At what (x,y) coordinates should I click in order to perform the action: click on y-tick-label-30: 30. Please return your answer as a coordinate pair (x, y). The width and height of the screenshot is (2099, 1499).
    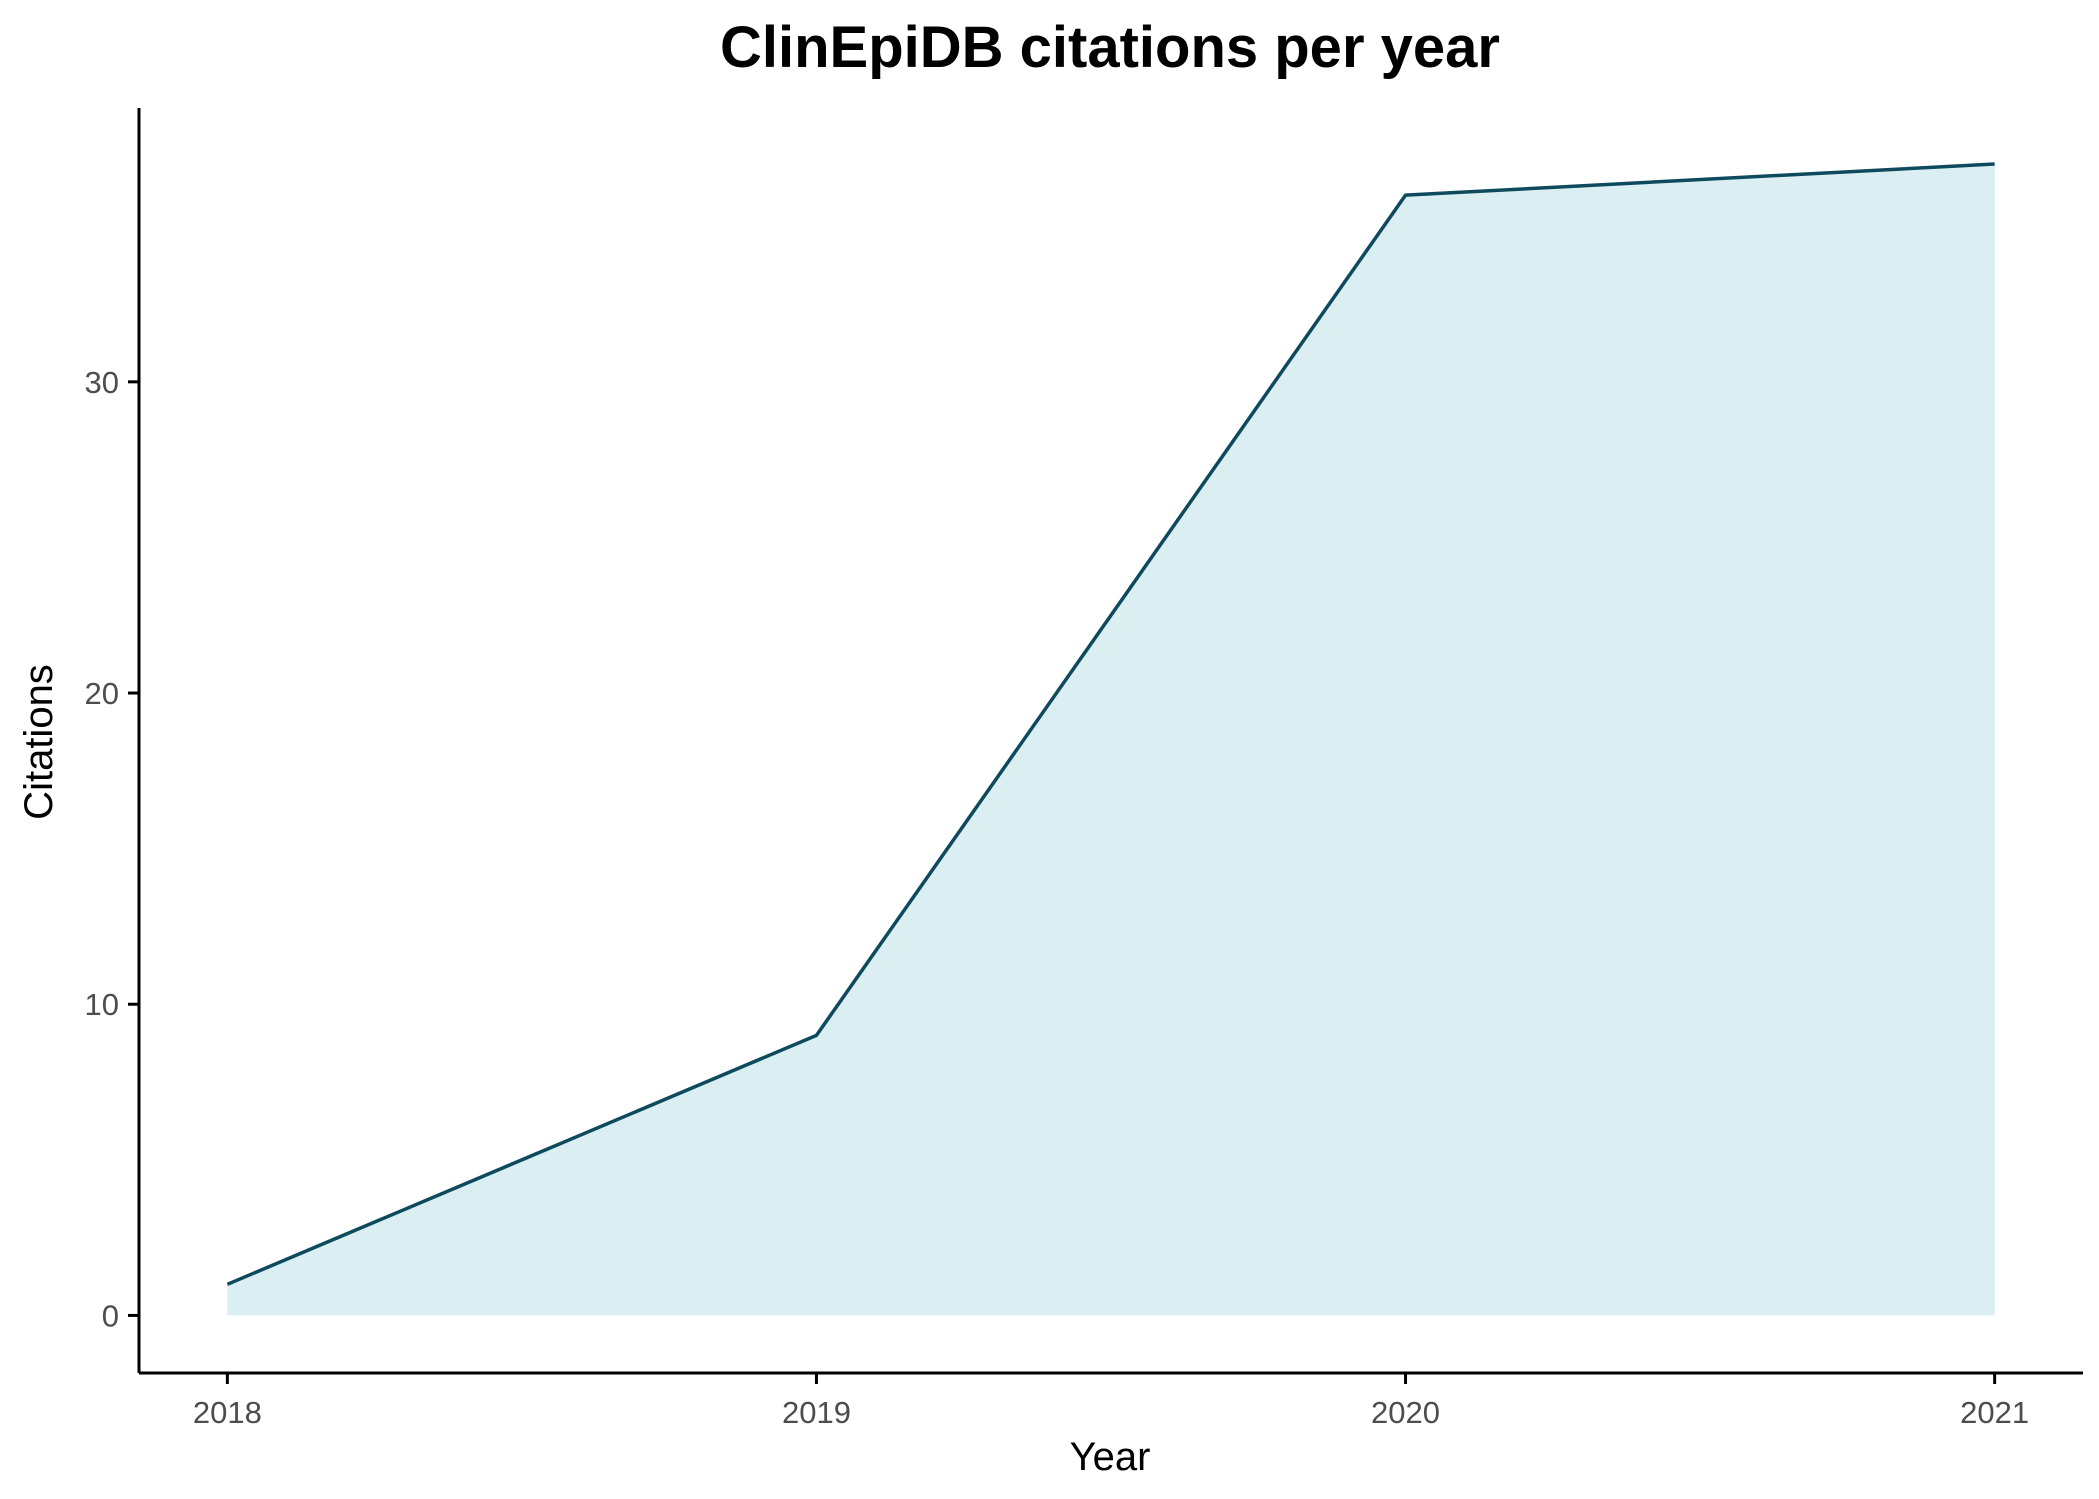
    Looking at the image, I should click on (102, 382).